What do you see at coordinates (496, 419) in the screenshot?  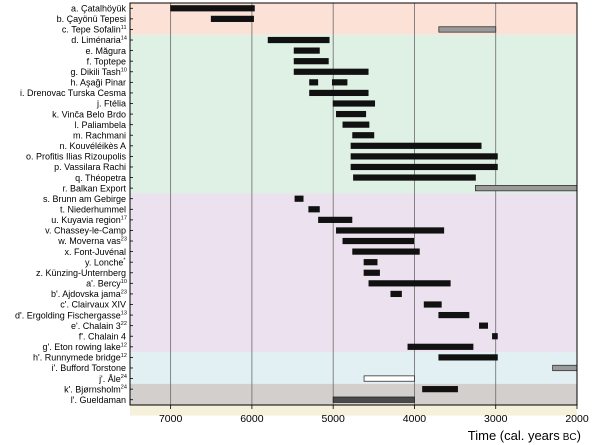 I see `x-tick-label: 3000` at bounding box center [496, 419].